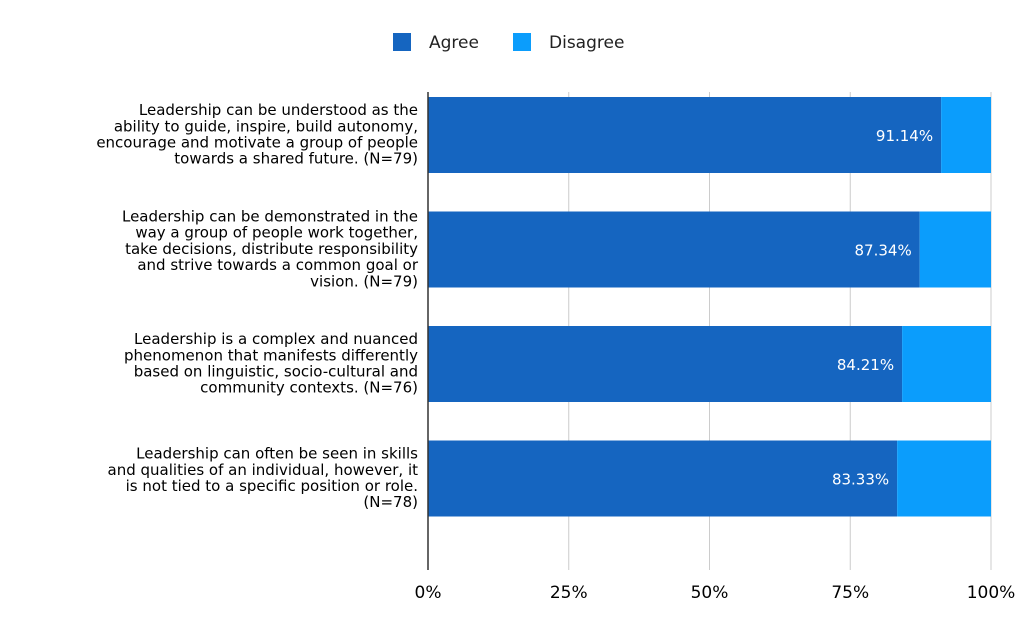 The image size is (1024, 637). Describe the element at coordinates (428, 593) in the screenshot. I see `x-tick-label: 0%` at that location.